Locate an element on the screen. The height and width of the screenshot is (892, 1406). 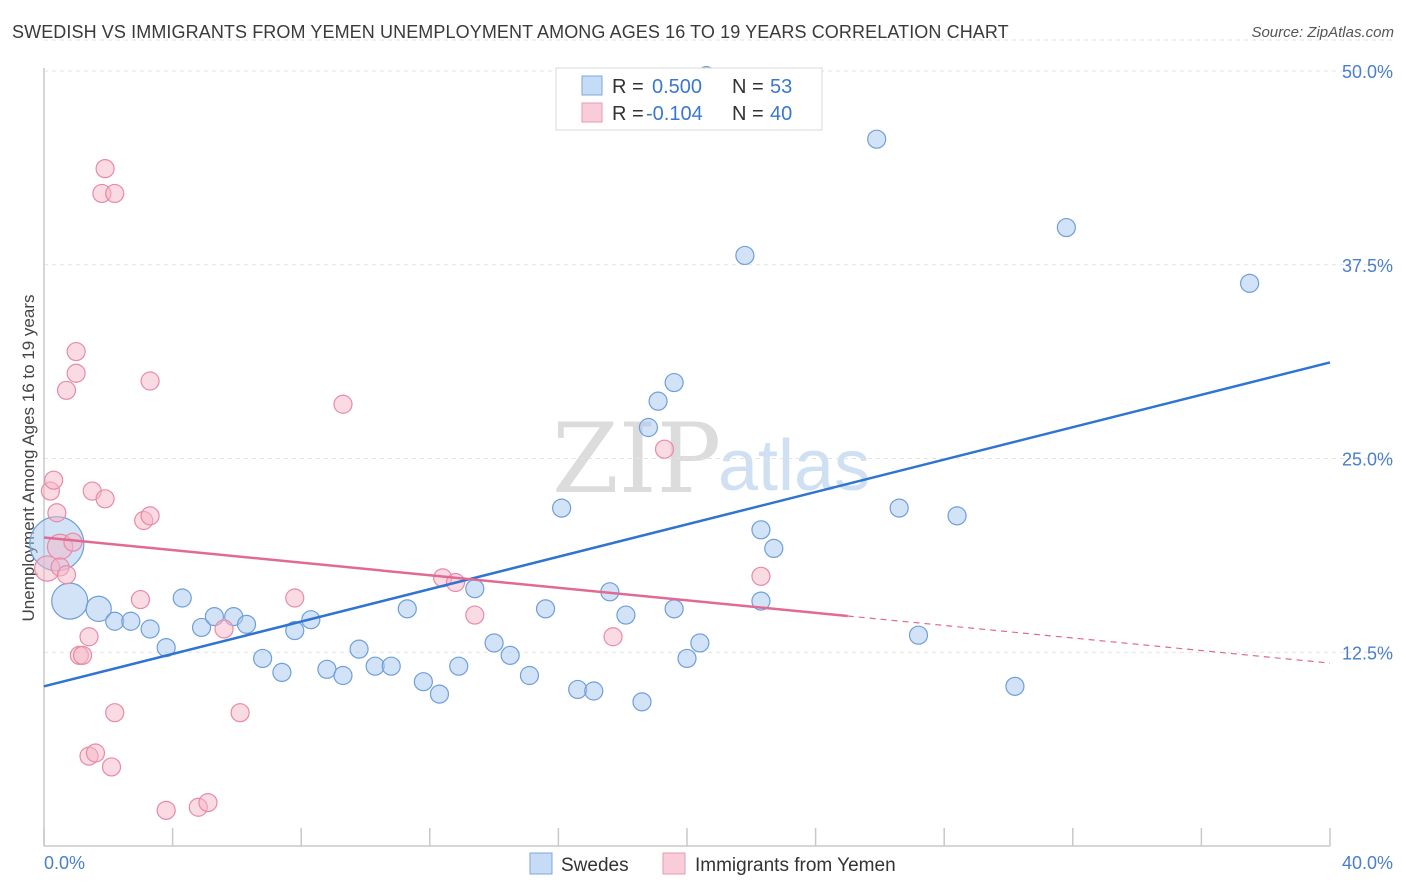
bottom-legend-label-swedes: Swedes is located at coordinates (595, 865).